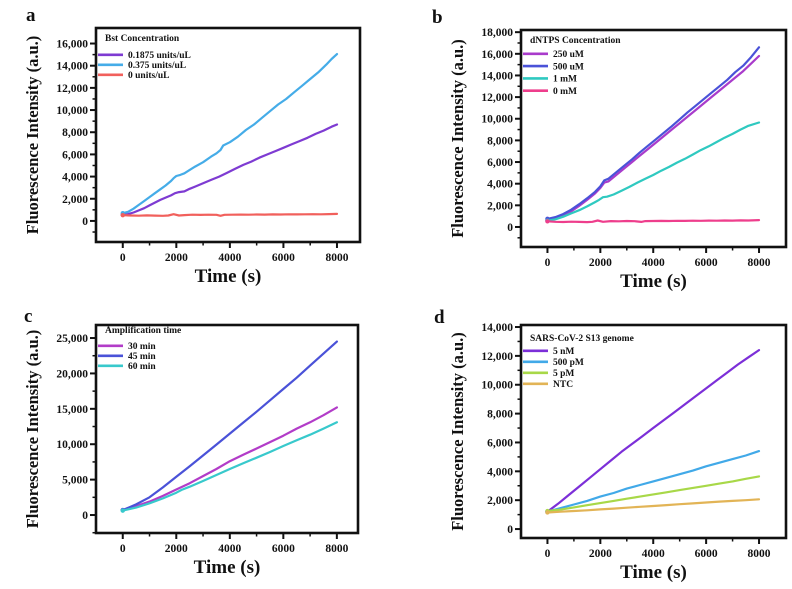 The height and width of the screenshot is (589, 792). Describe the element at coordinates (568, 67) in the screenshot. I see `legend-item-label: 500 uM` at that location.